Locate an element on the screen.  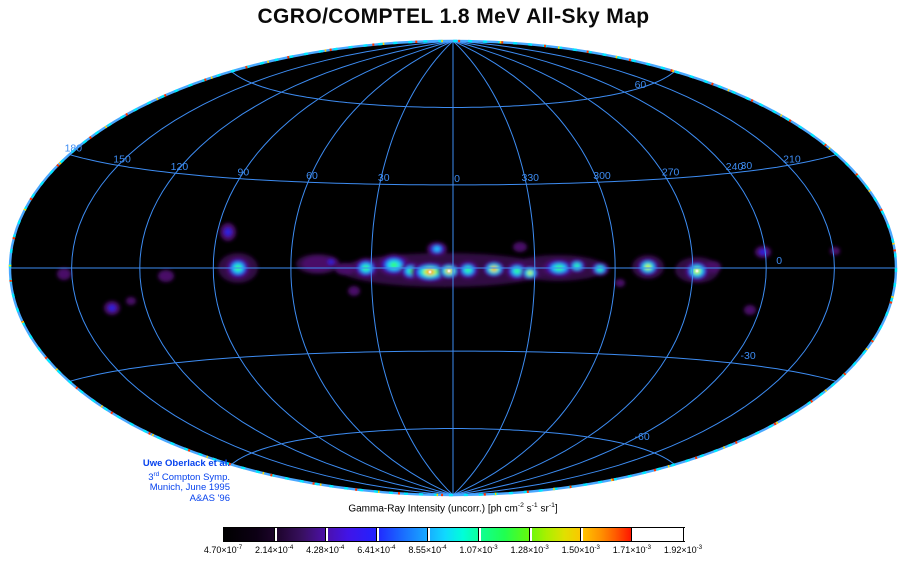
lat-label: -30 is located at coordinates (748, 356).